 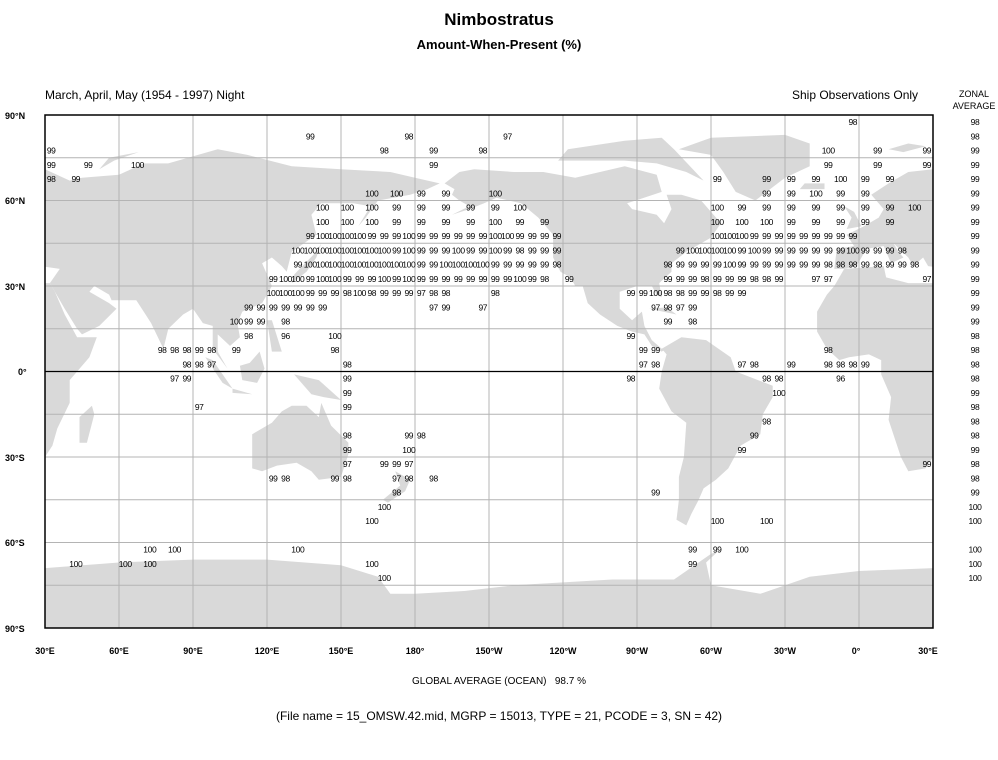 What do you see at coordinates (716, 431) in the screenshot?
I see `south-america-landmass` at bounding box center [716, 431].